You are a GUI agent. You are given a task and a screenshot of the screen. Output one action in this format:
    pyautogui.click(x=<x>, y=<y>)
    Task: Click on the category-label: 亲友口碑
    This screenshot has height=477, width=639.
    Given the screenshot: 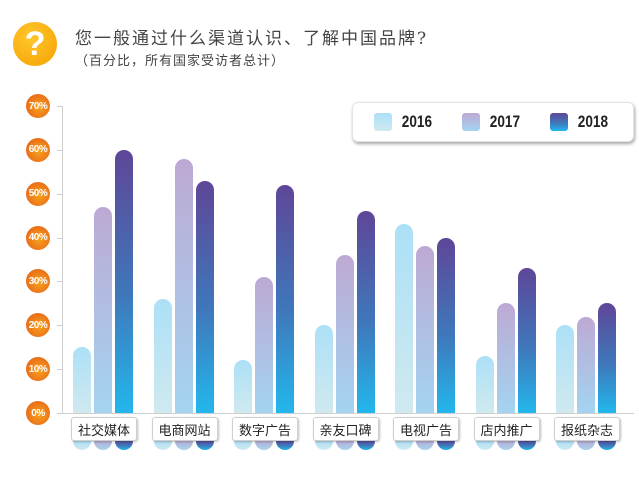 What is the action you would take?
    pyautogui.click(x=345, y=429)
    